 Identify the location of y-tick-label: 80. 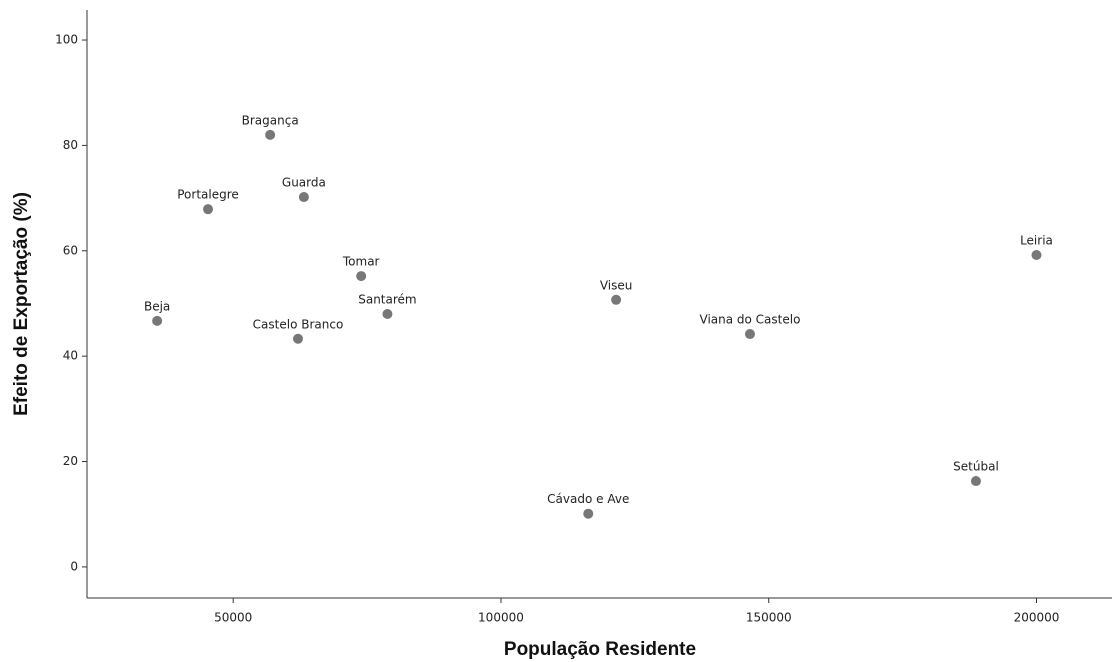
(70, 145).